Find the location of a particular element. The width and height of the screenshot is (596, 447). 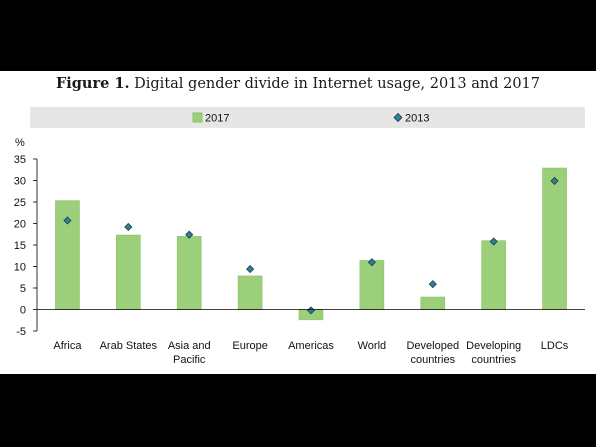

category-label: Pacific is located at coordinates (189, 360).